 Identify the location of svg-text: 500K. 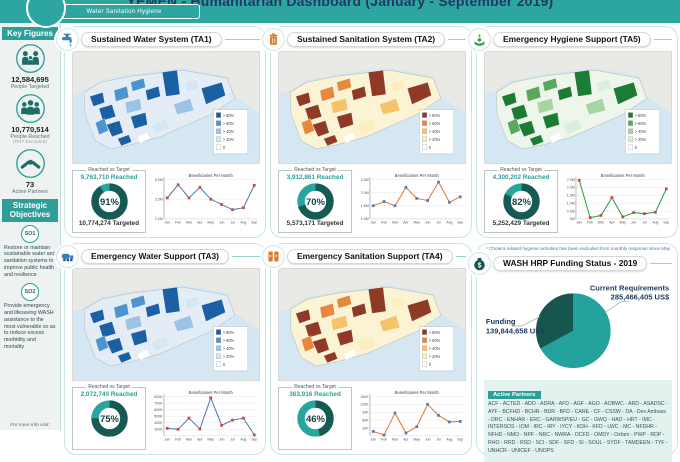
(158, 416).